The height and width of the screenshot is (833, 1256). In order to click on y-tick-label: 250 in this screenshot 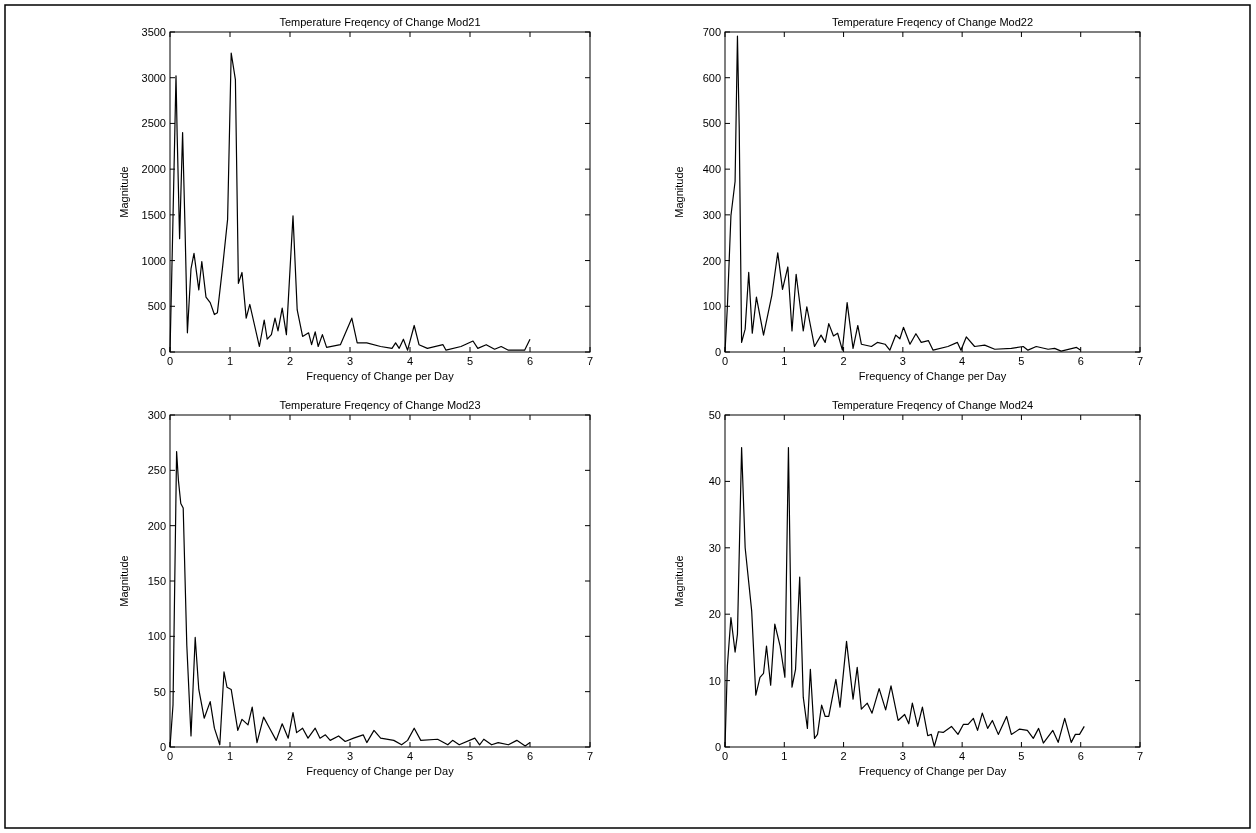, I will do `click(156, 470)`.